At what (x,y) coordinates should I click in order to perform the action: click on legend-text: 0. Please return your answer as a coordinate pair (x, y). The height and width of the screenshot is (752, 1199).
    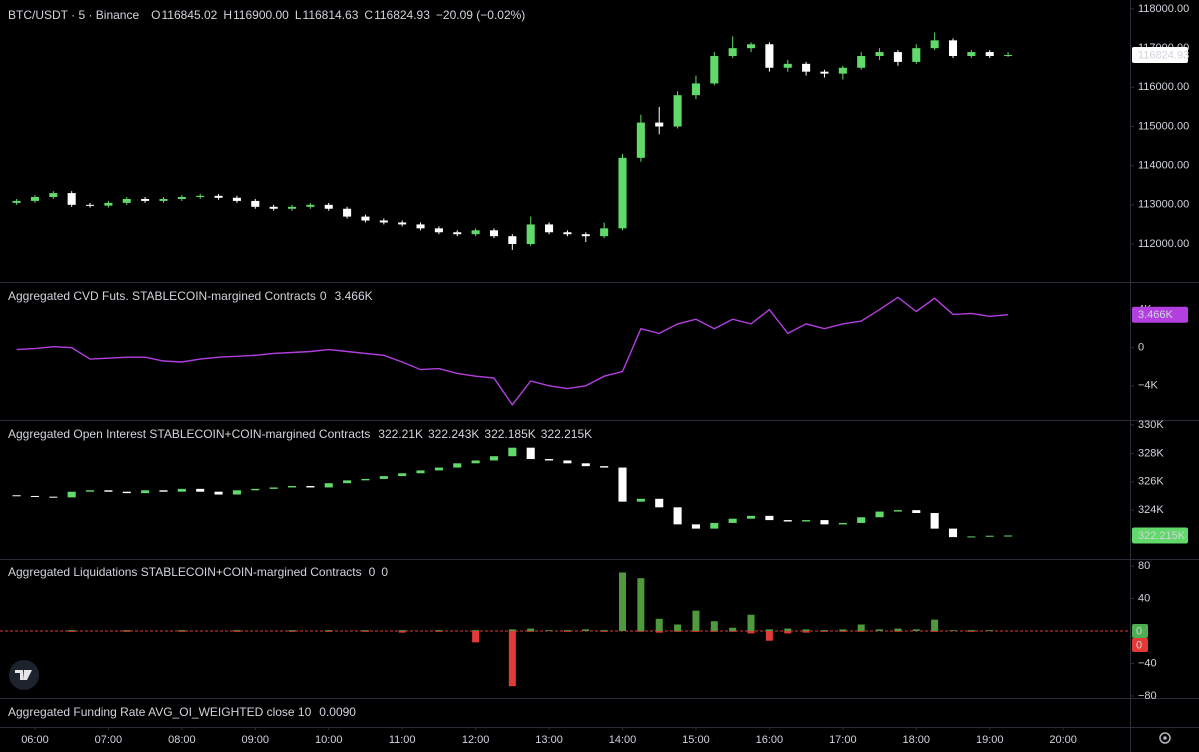
    Looking at the image, I should click on (323, 296).